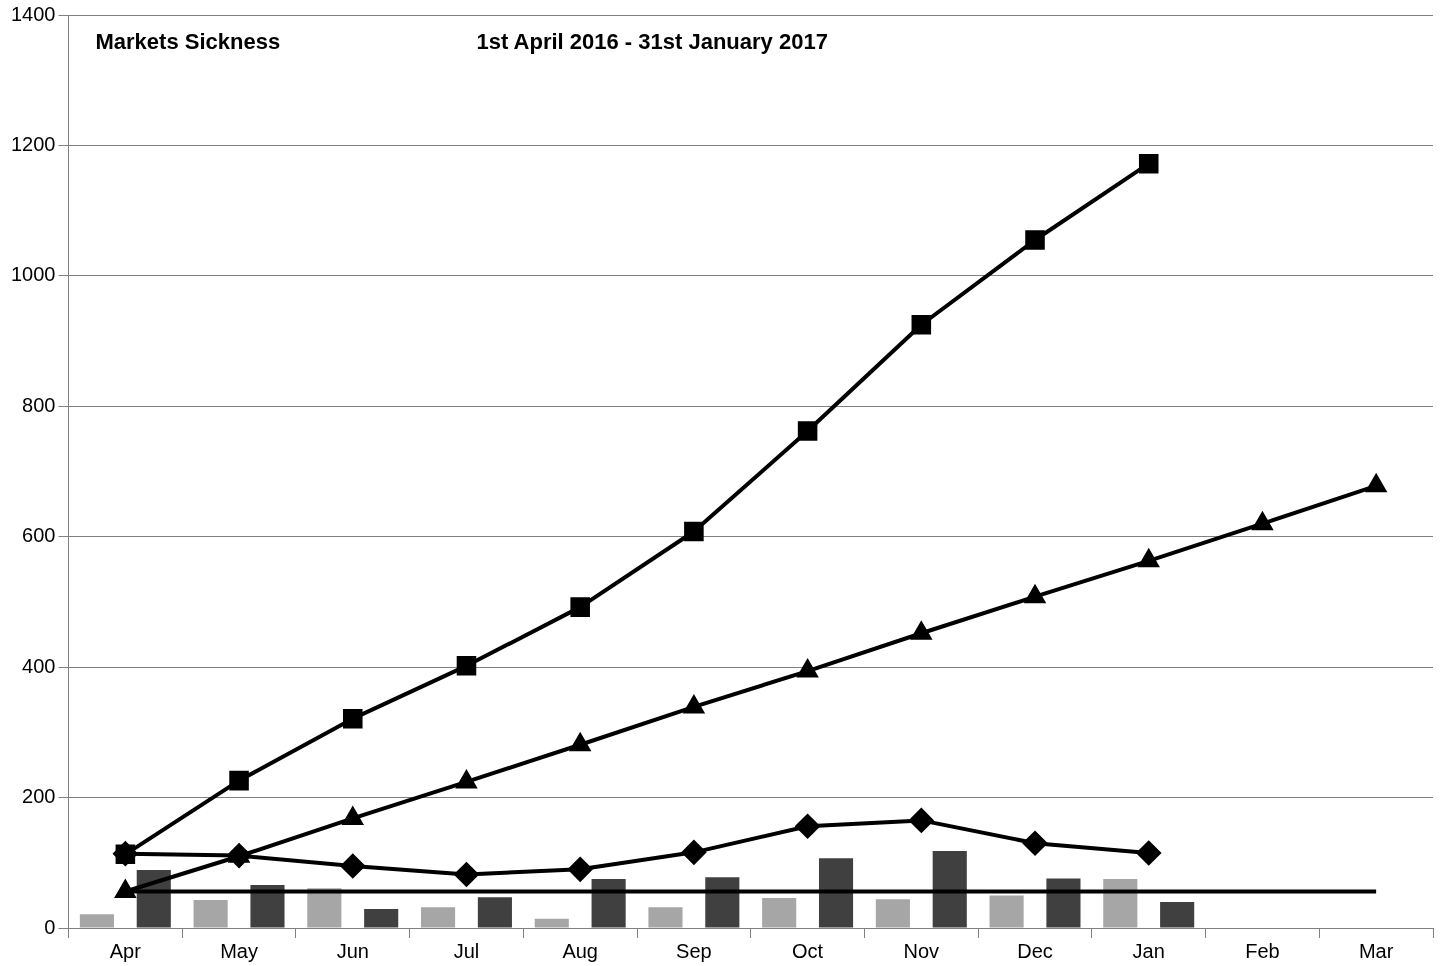  What do you see at coordinates (125, 950) in the screenshot?
I see `x-tick-label: Apr` at bounding box center [125, 950].